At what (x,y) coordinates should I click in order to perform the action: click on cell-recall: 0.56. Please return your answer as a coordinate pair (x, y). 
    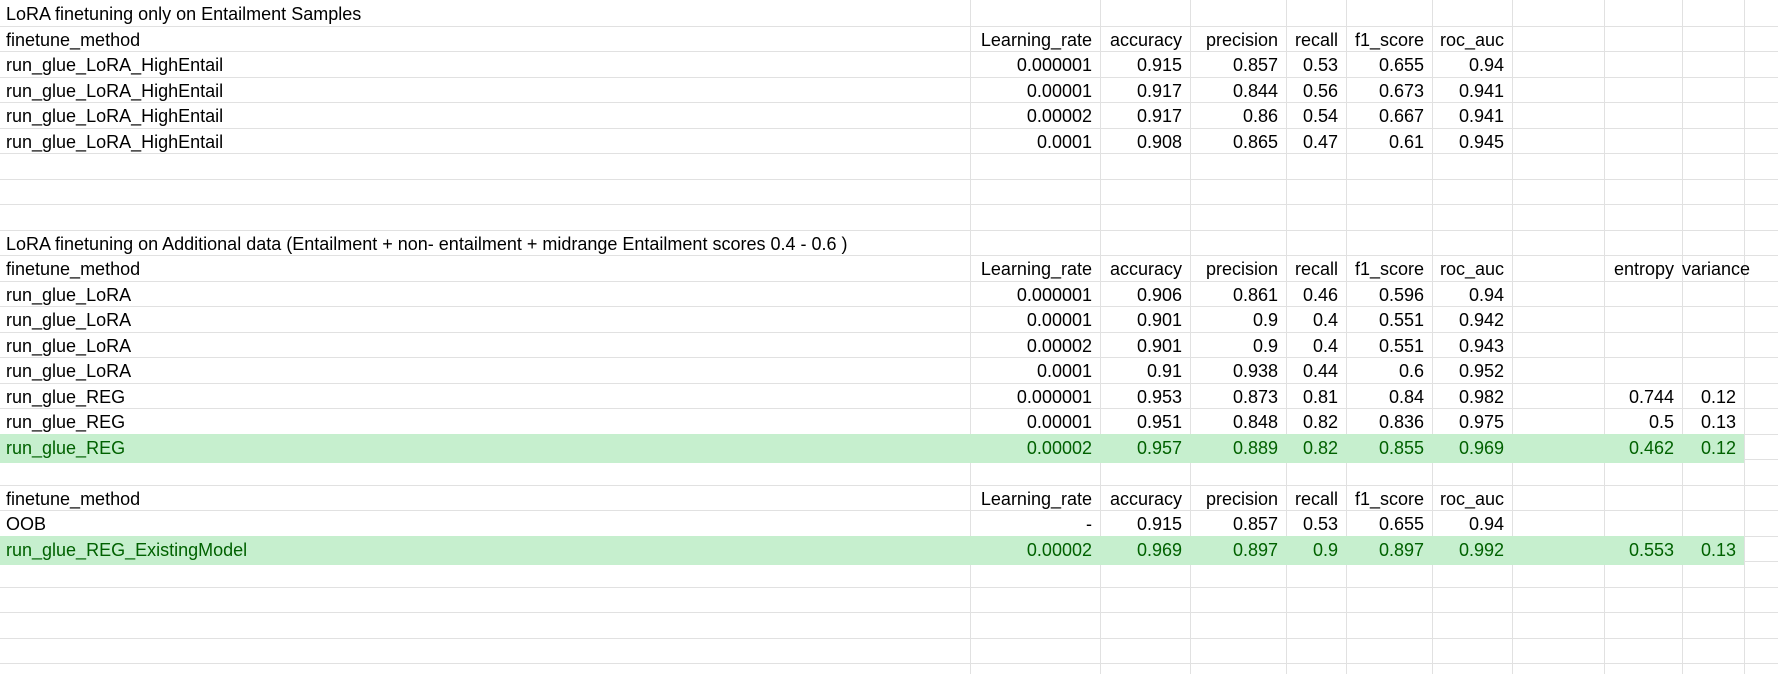
    Looking at the image, I should click on (1320, 91).